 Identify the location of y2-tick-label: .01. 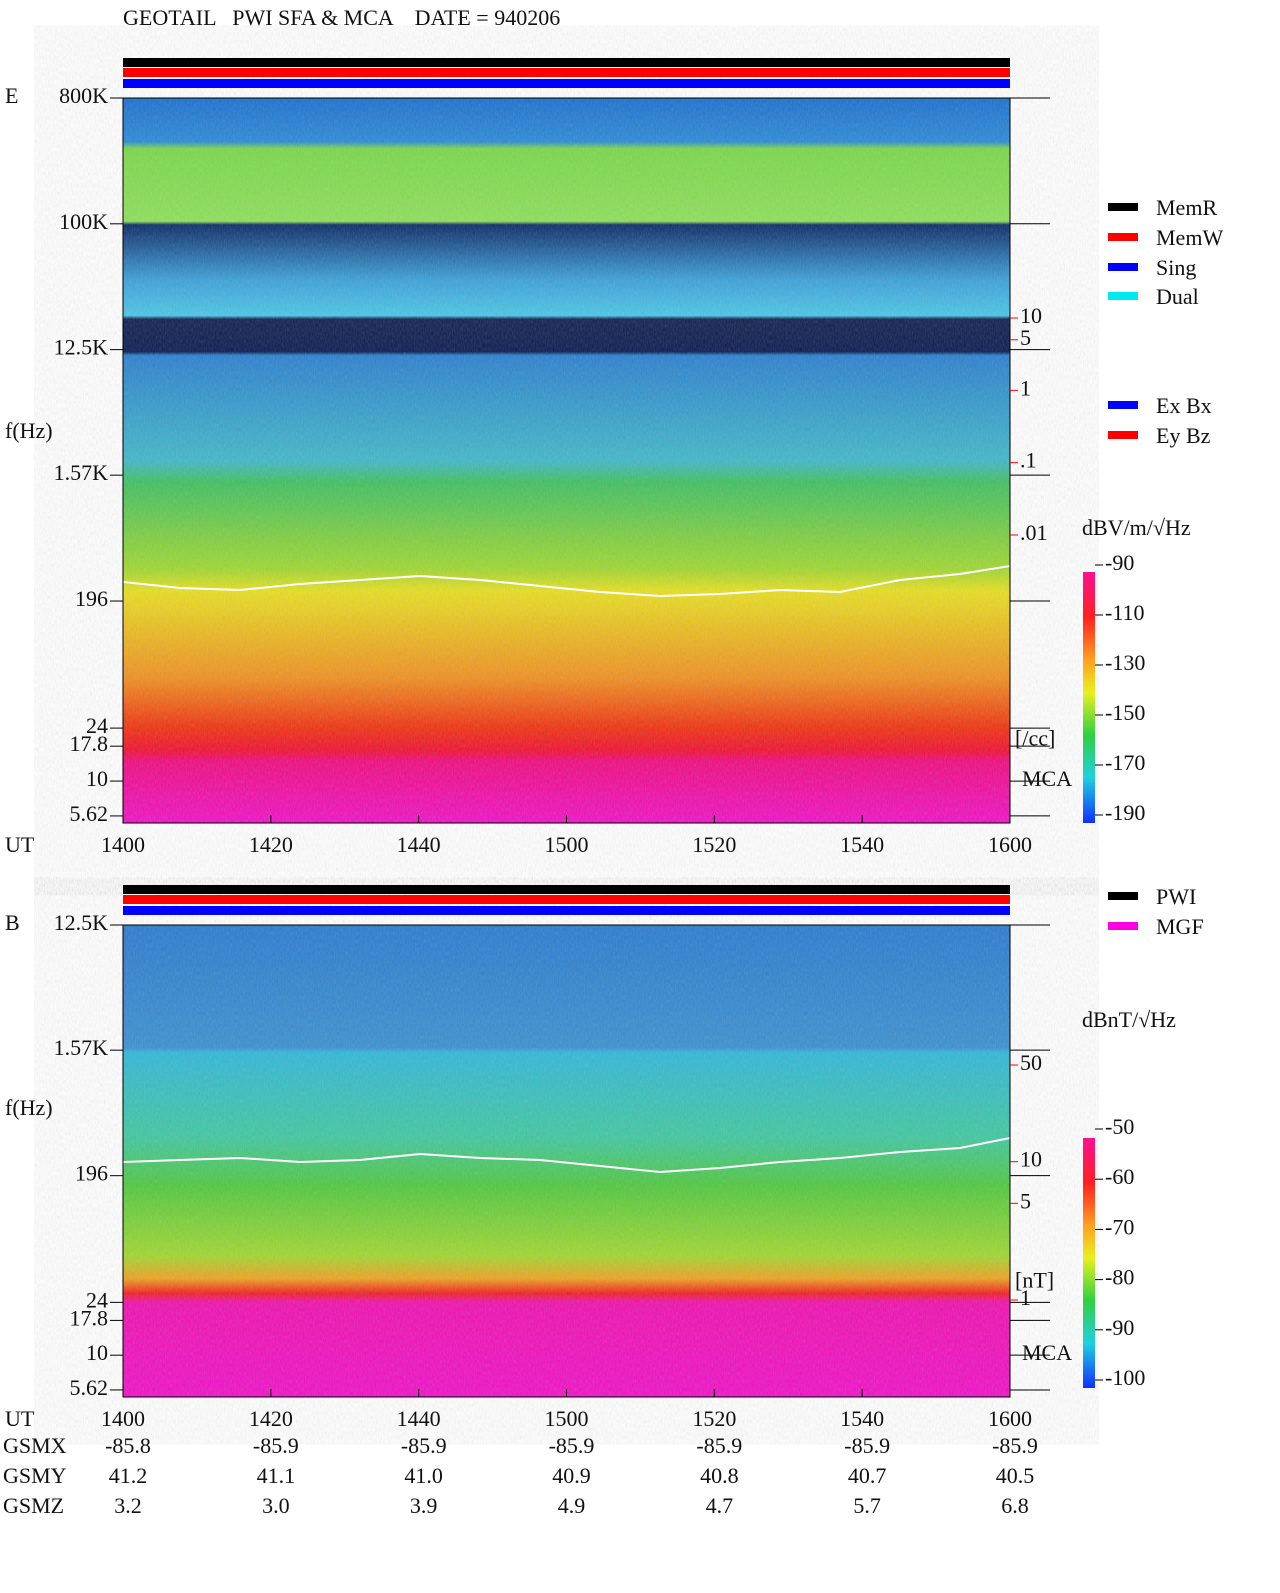
(1034, 532).